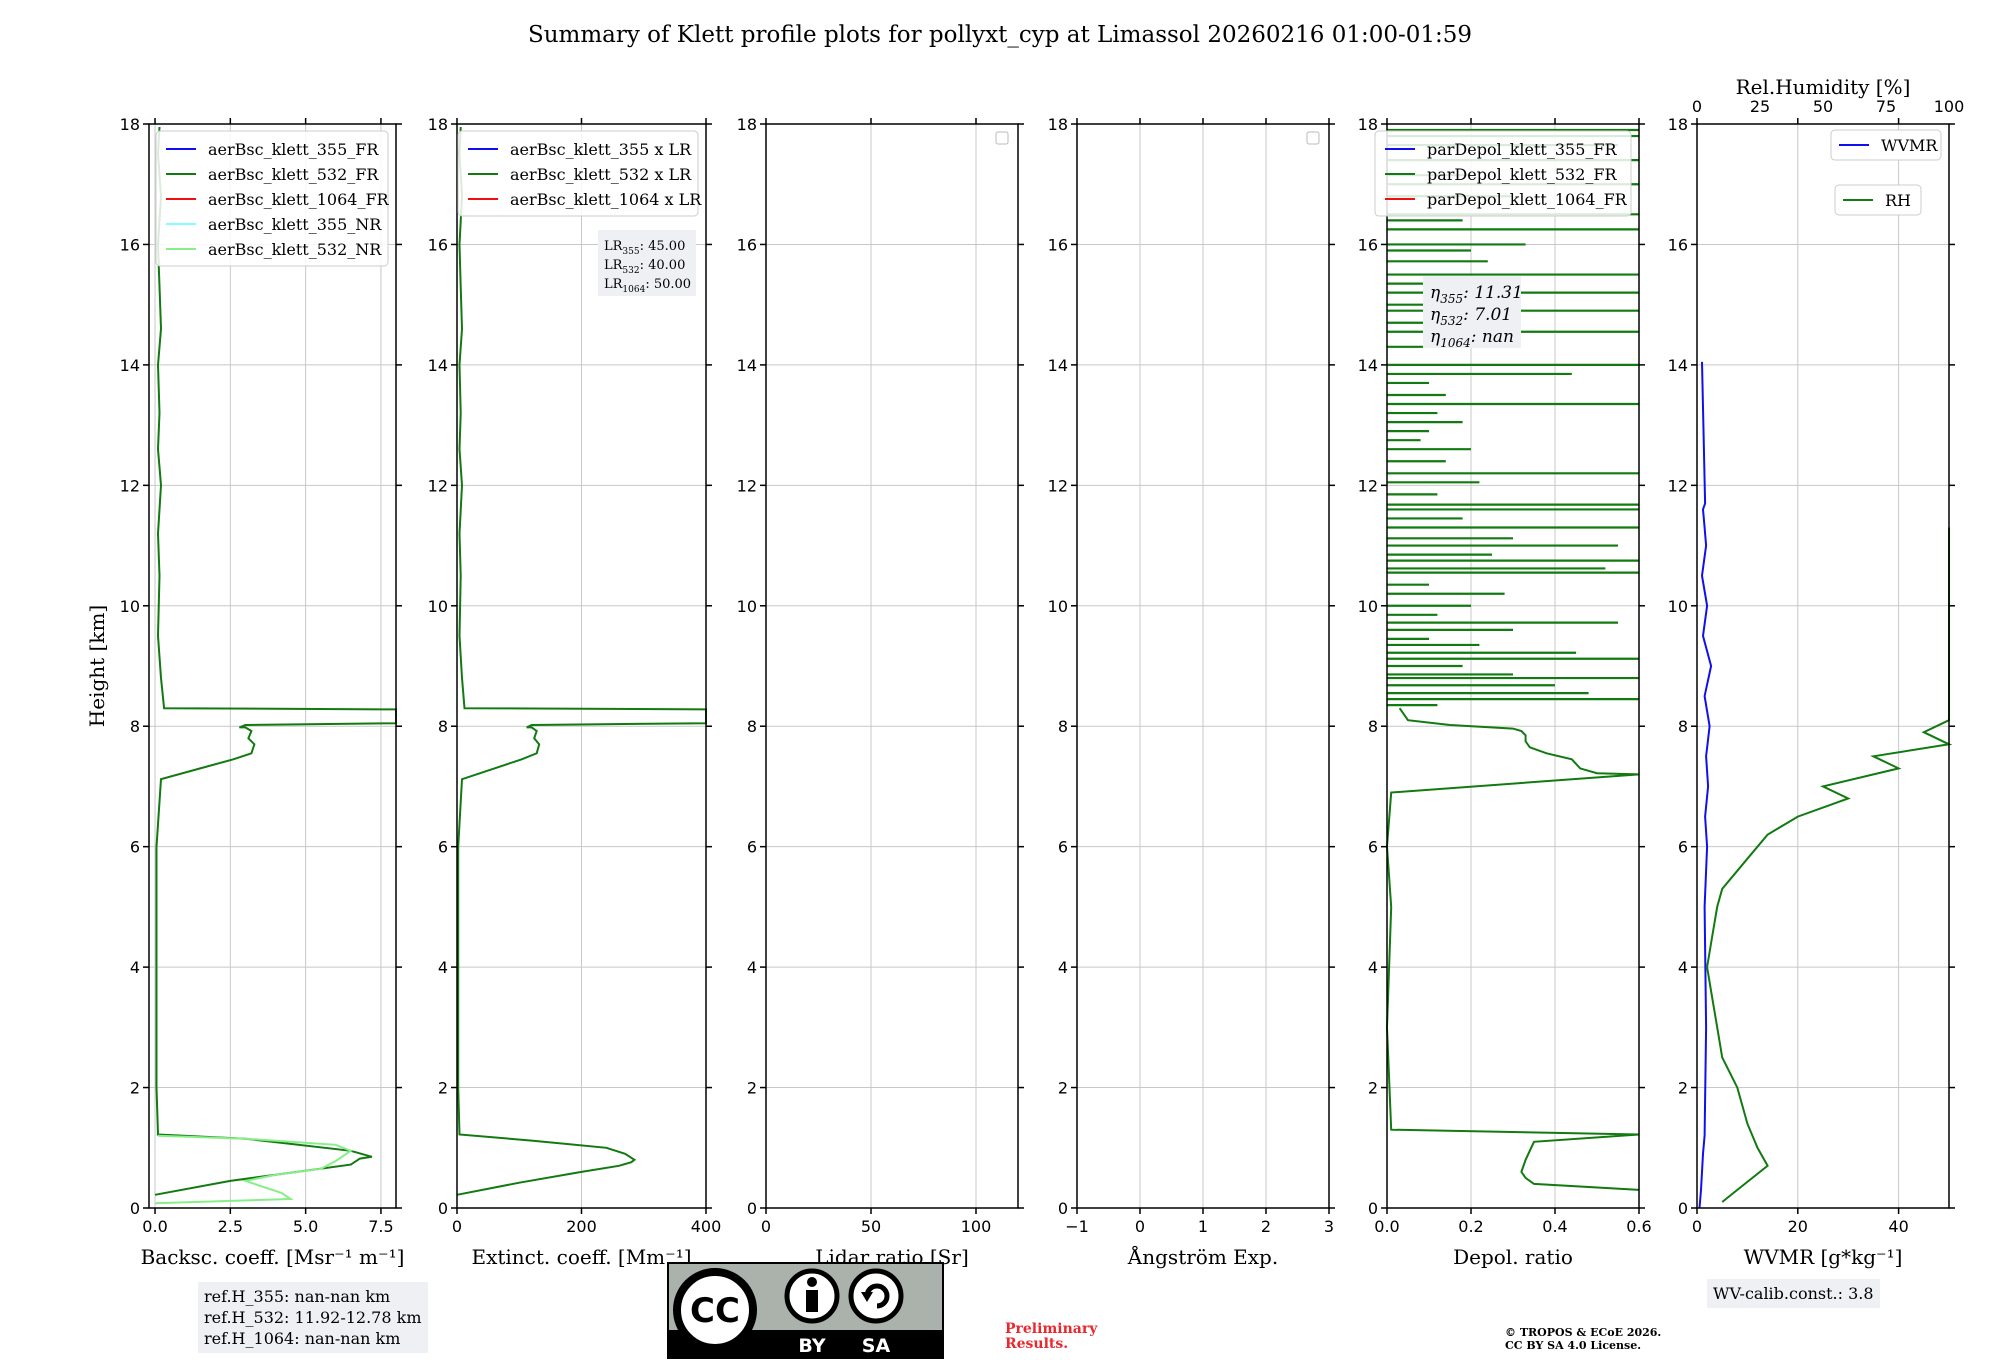  Describe the element at coordinates (1527, 199) in the screenshot. I see `legend-label: parDepol_klett_1064_FR` at that location.